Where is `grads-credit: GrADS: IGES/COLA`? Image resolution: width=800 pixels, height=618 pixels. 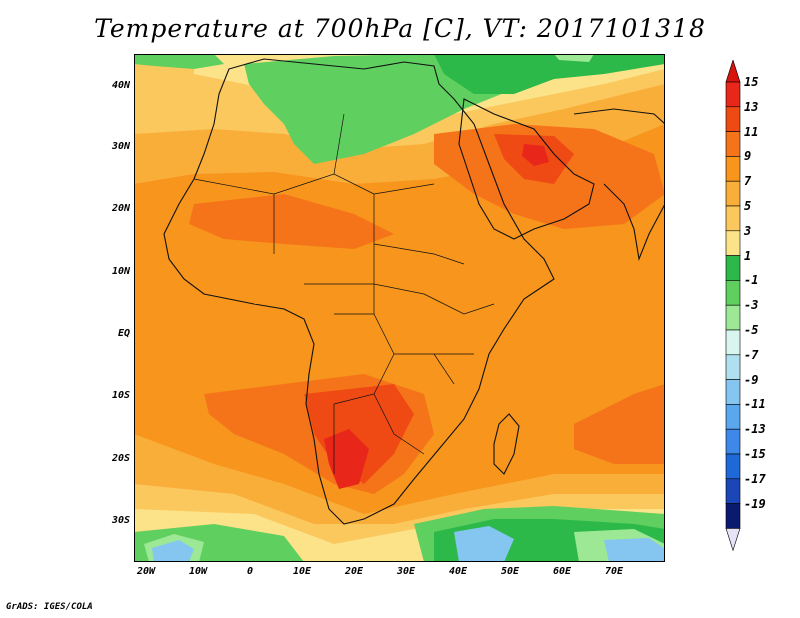
grads-credit: GrADS: IGES/COLA is located at coordinates (49, 607).